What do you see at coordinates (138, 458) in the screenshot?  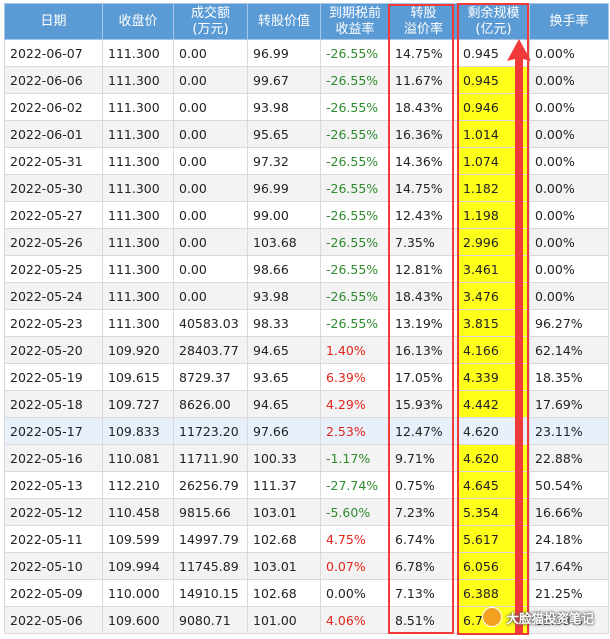 I see `close-price-cell: 110.081` at bounding box center [138, 458].